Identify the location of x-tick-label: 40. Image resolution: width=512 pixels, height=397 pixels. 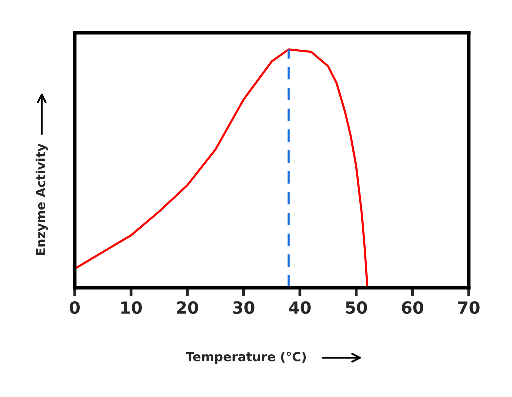
(300, 307).